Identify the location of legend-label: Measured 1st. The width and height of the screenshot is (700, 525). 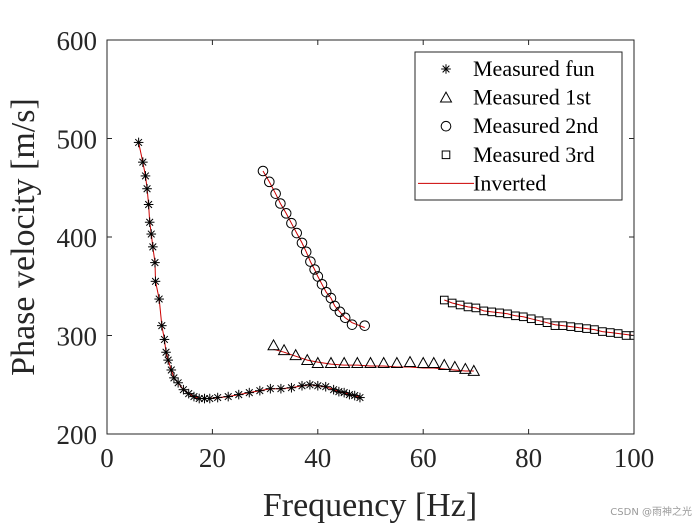
(532, 97).